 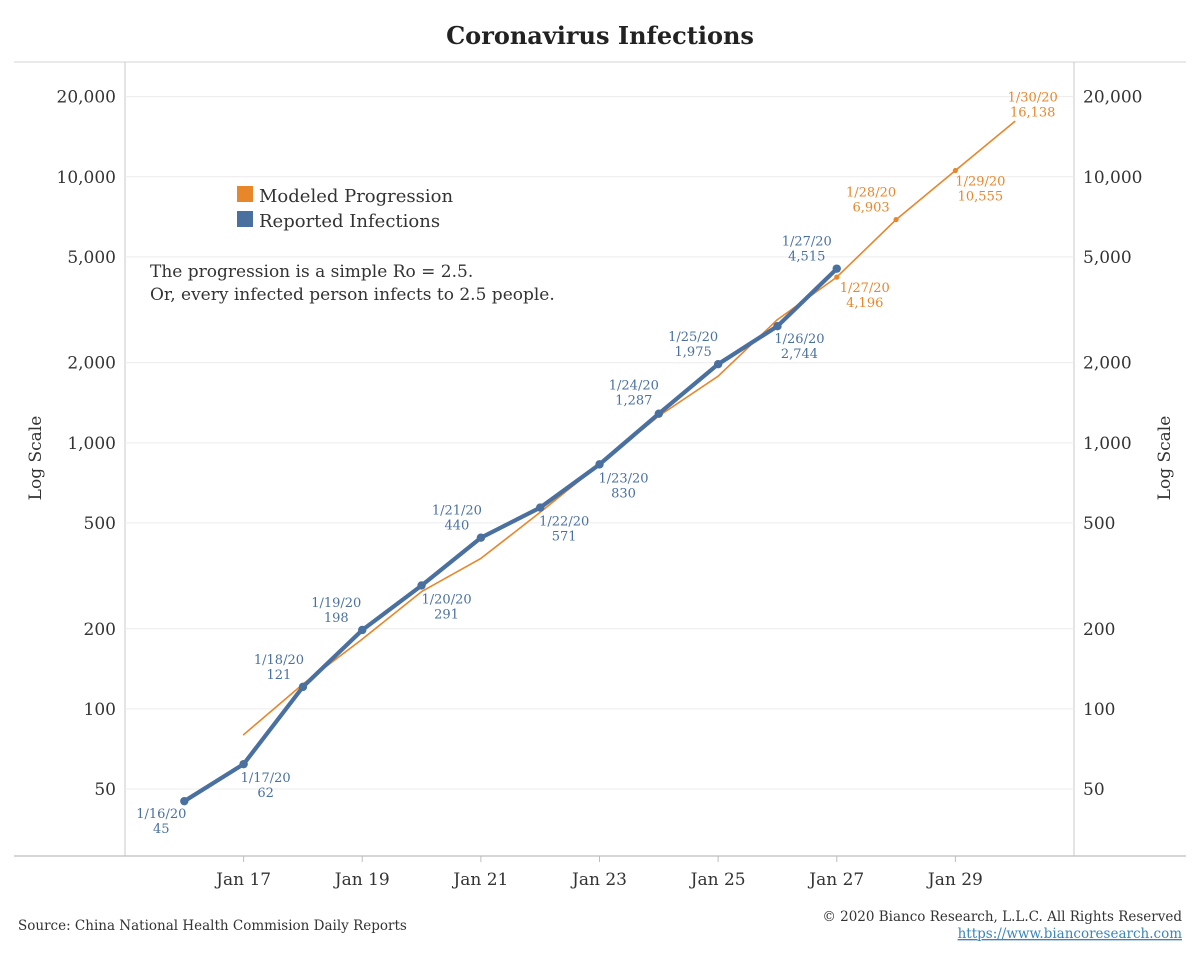 I want to click on y-tick-label-right: 1,000, so click(x=1107, y=444).